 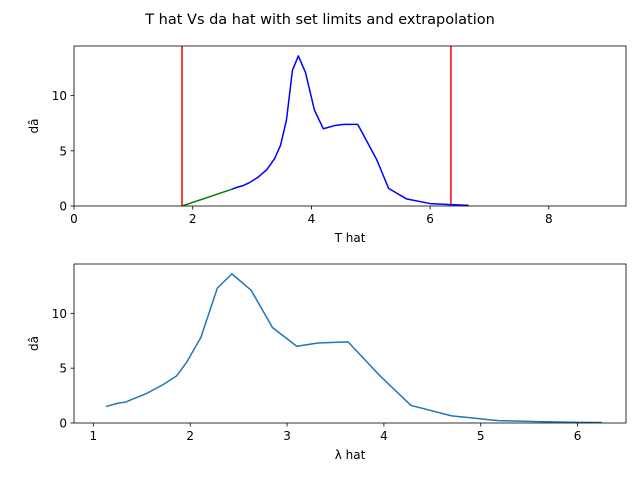 I want to click on x-tick-label: 1, so click(x=94, y=436).